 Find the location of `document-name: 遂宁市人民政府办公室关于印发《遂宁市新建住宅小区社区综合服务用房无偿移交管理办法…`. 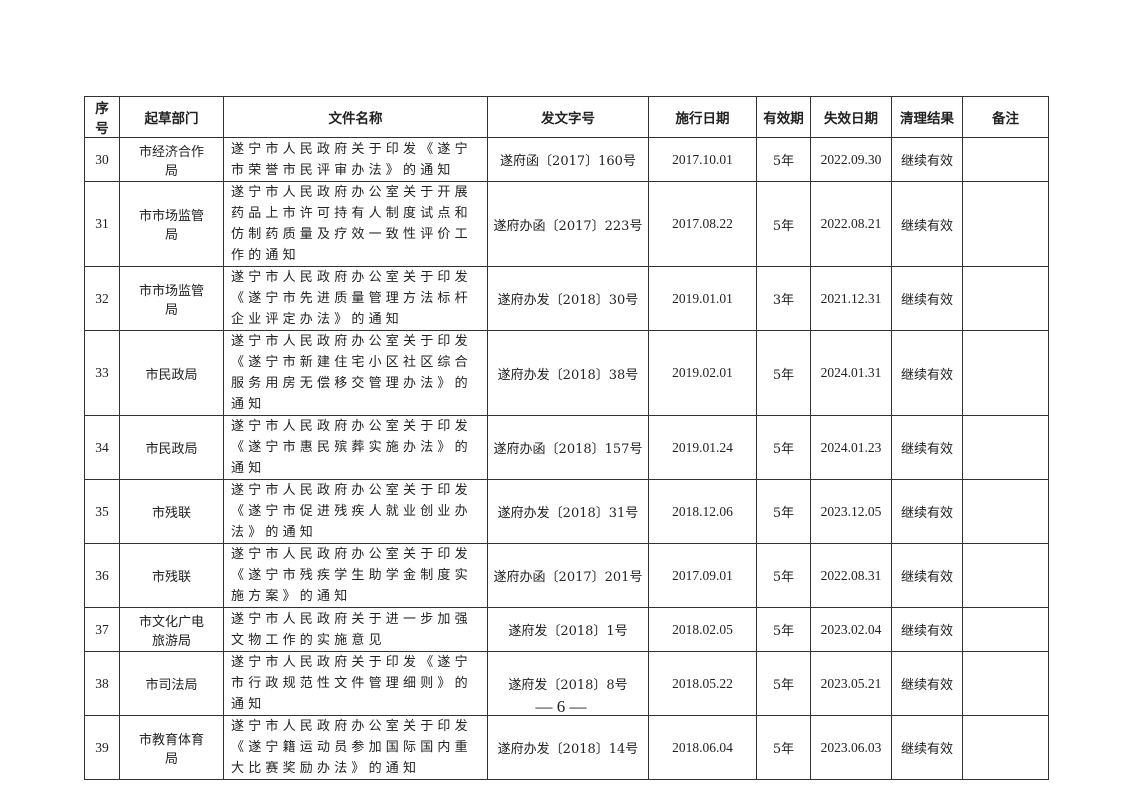

document-name: 遂宁市人民政府办公室关于印发《遂宁市新建住宅小区社区综合服务用房无偿移交管理办法… is located at coordinates (355, 373).